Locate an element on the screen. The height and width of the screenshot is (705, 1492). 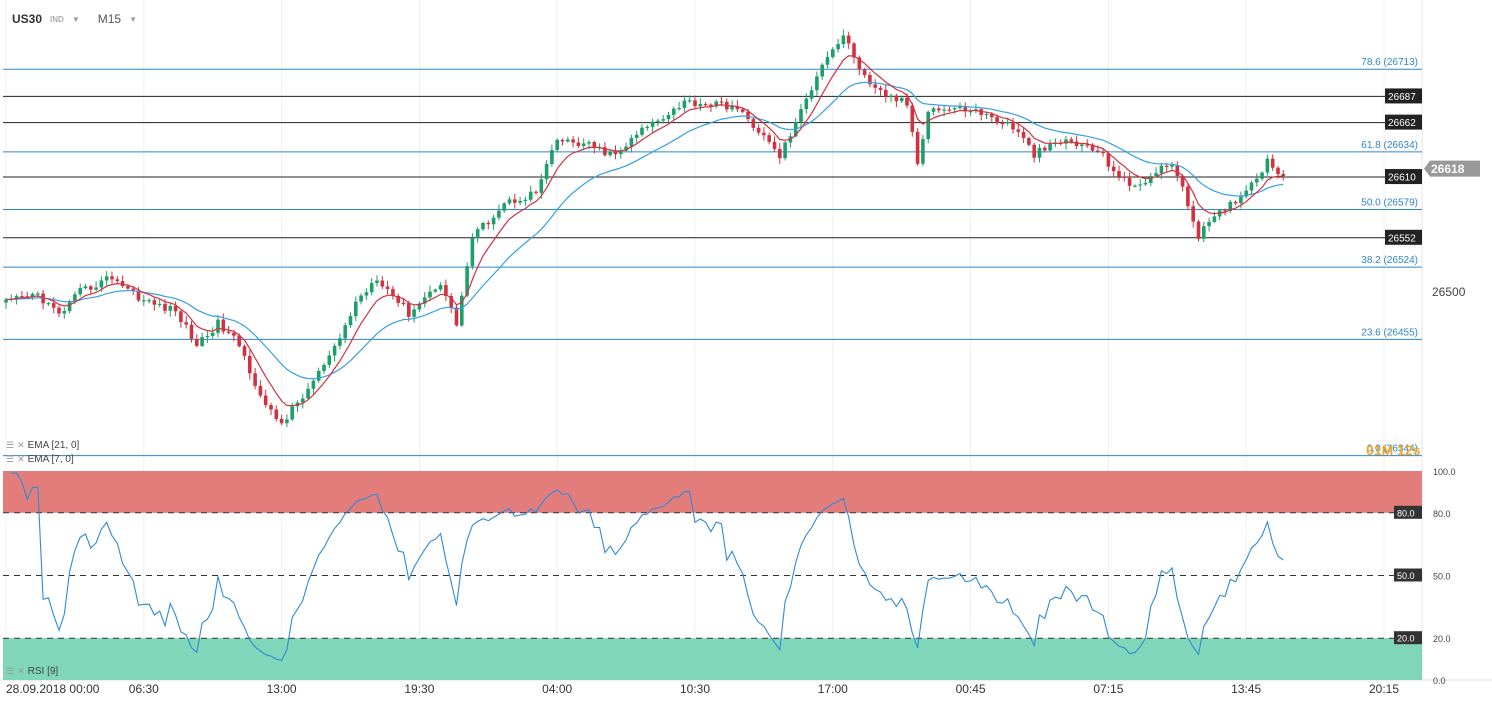
symbol-dropdown-icon: ▼ is located at coordinates (75, 19).